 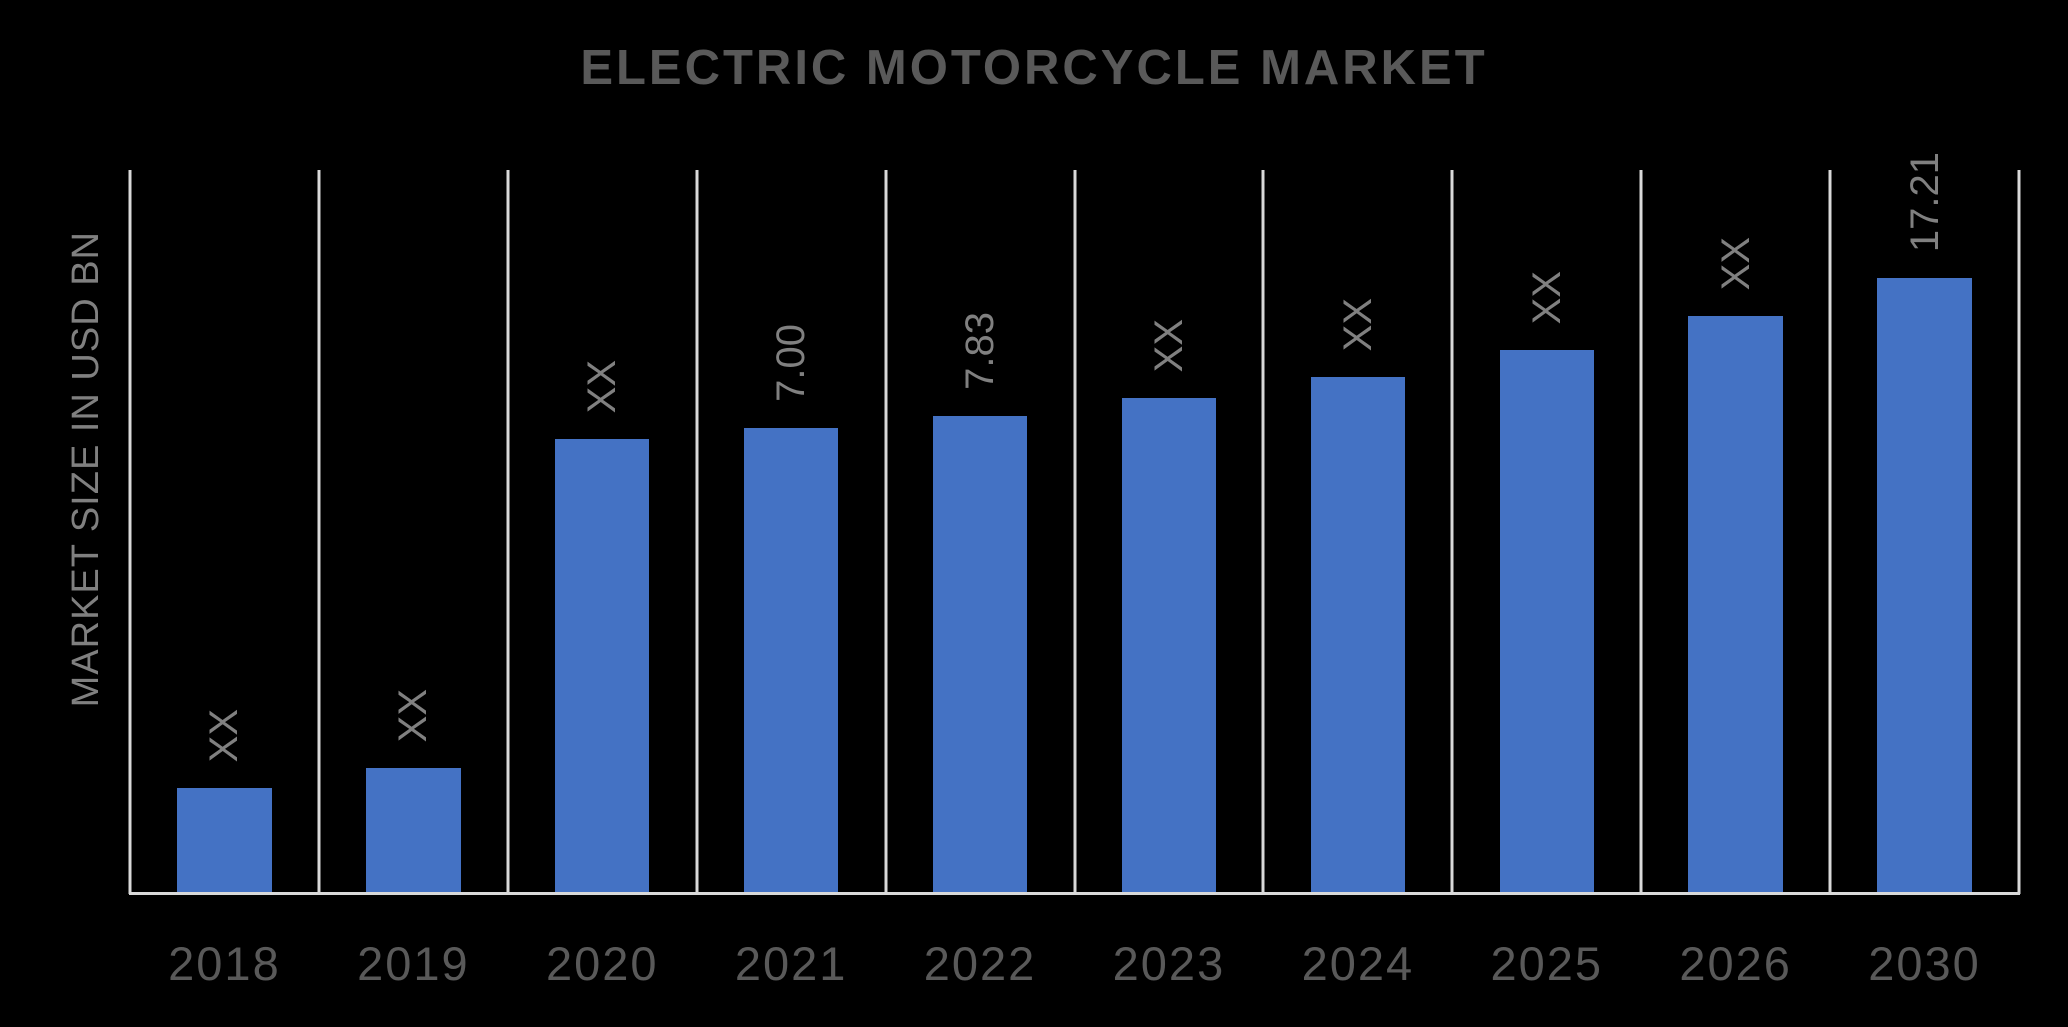 I want to click on x-tick-2021: 2021, so click(x=791, y=963).